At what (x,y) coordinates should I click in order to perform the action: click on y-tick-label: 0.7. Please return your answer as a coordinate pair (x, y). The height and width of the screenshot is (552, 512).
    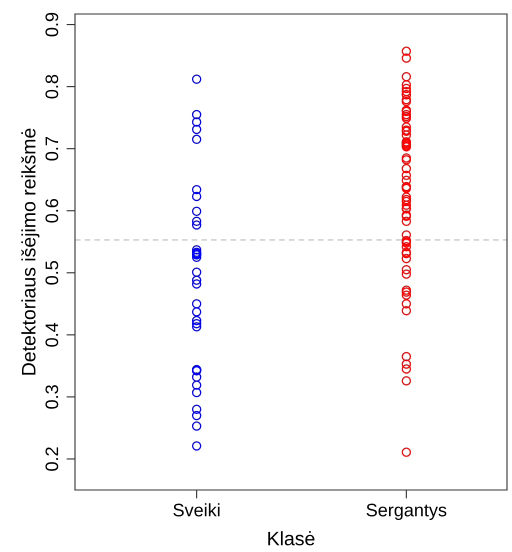
    Looking at the image, I should click on (51, 149).